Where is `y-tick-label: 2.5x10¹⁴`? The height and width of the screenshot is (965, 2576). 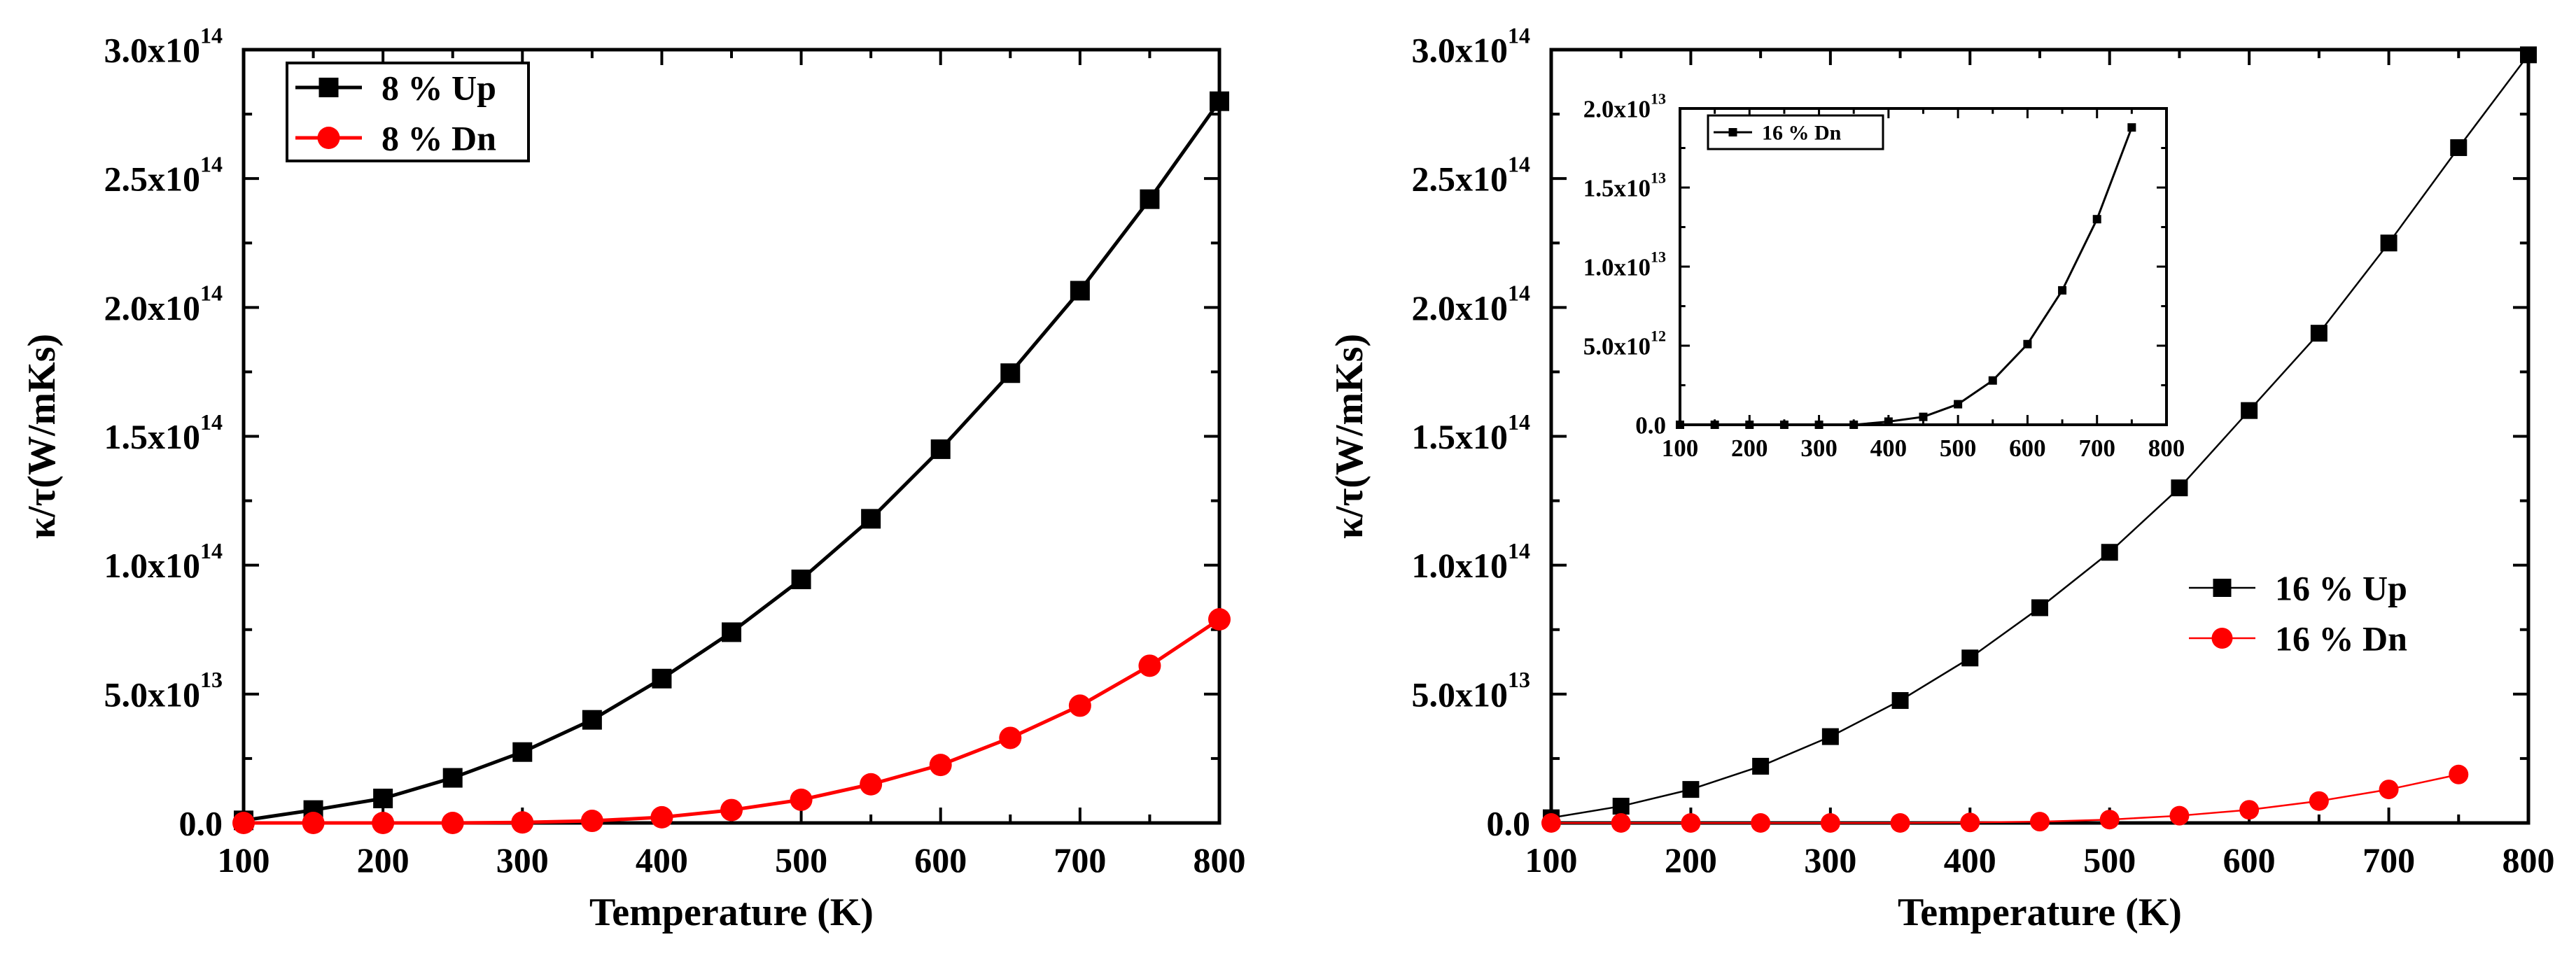 y-tick-label: 2.5x10¹⁴ is located at coordinates (163, 174).